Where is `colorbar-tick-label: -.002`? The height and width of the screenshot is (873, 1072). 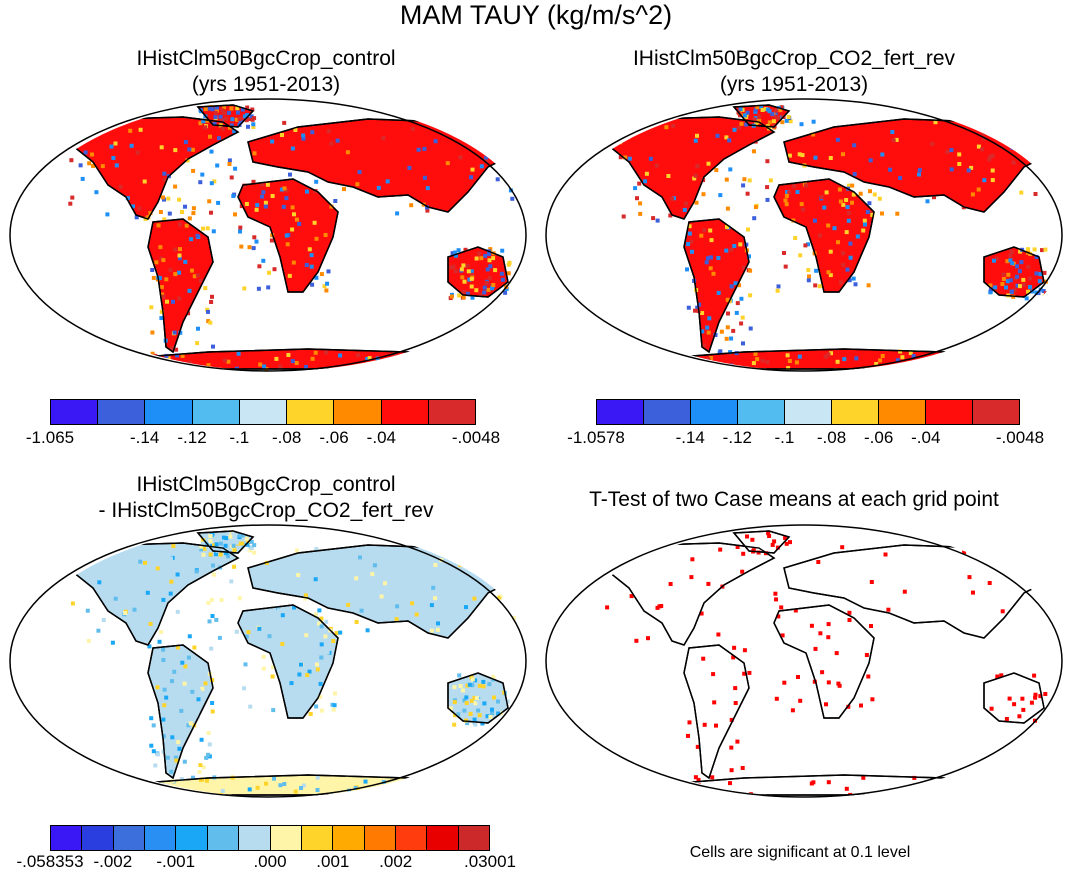 colorbar-tick-label: -.002 is located at coordinates (113, 861).